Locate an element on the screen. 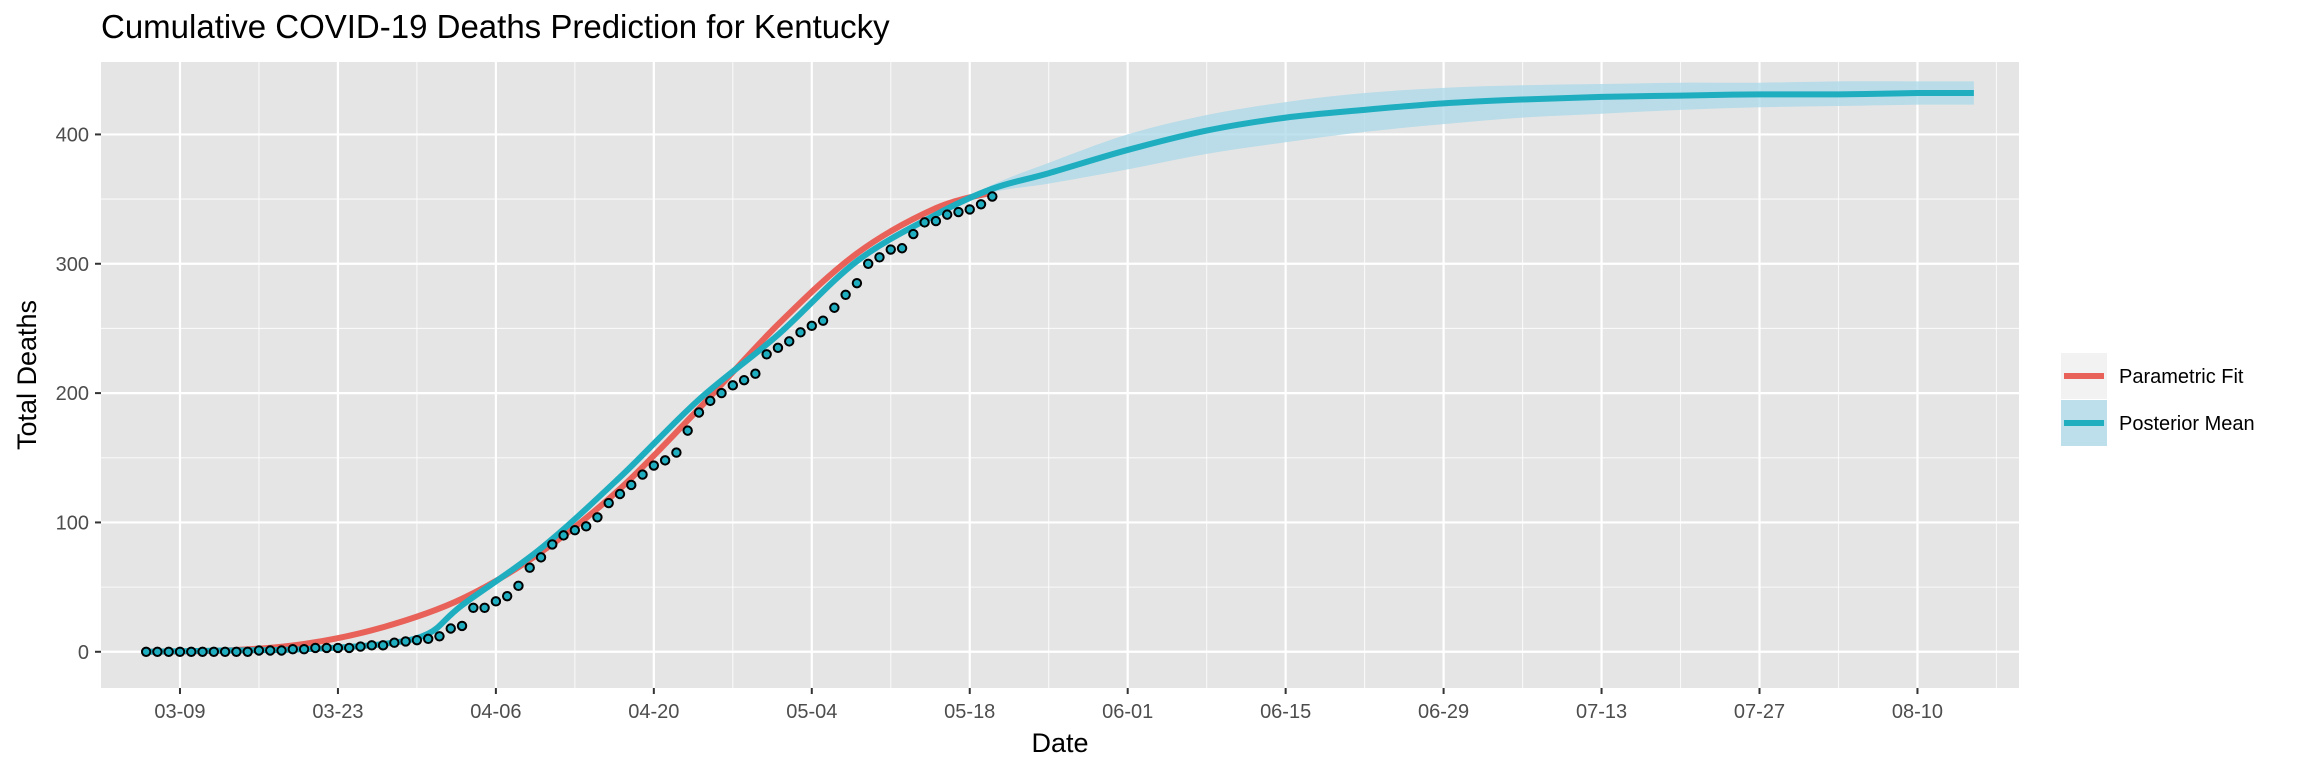 The width and height of the screenshot is (2304, 768). y-axis-ticks: 0 100 200 300 400 is located at coordinates (78, 394).